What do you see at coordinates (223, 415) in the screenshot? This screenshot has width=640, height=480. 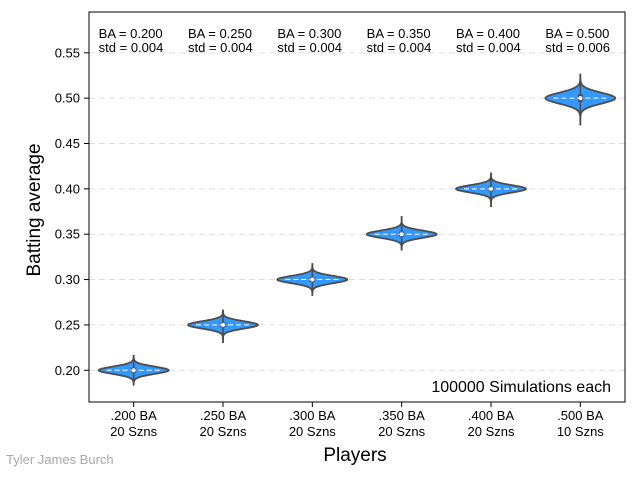 I see `x-tick-label-line1: .250 BA` at bounding box center [223, 415].